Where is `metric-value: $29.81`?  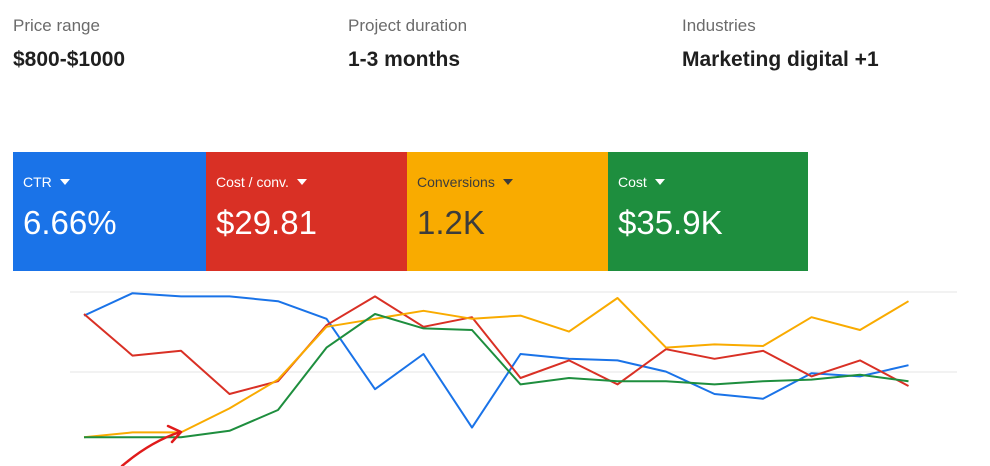 metric-value: $29.81 is located at coordinates (266, 222).